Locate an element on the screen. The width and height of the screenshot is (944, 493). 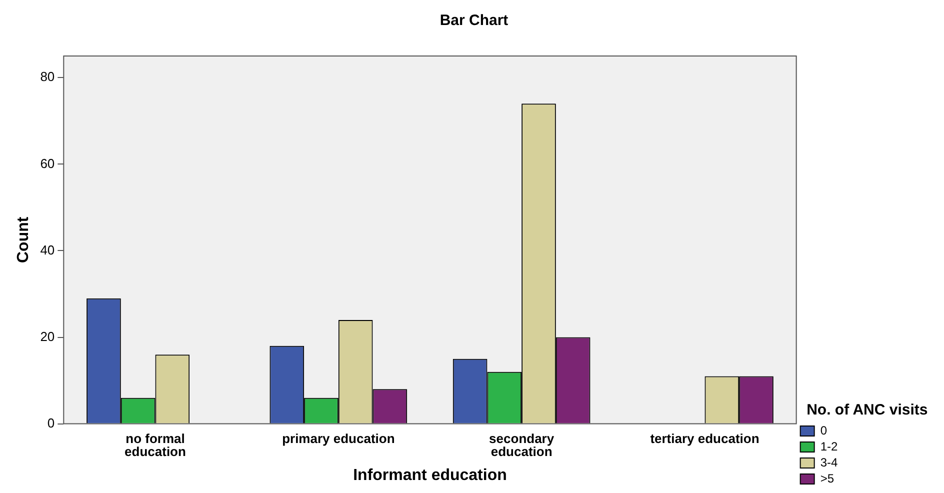
y-tick-label: 80 is located at coordinates (47, 76).